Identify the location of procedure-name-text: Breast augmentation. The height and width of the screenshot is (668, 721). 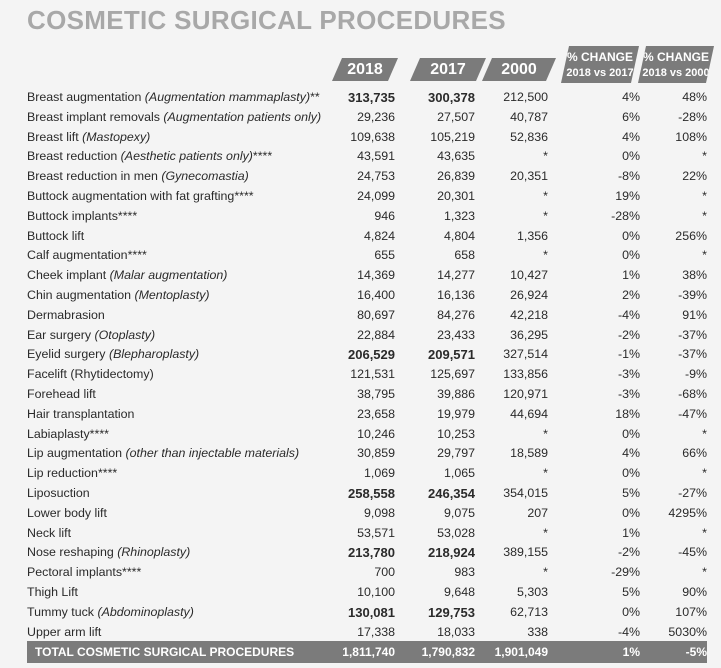
(86, 97).